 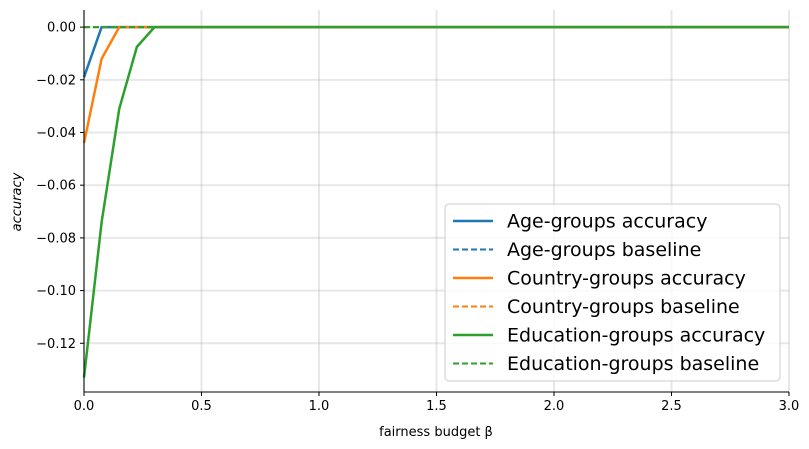 I want to click on x-tick-label: 2.5, so click(x=671, y=406).